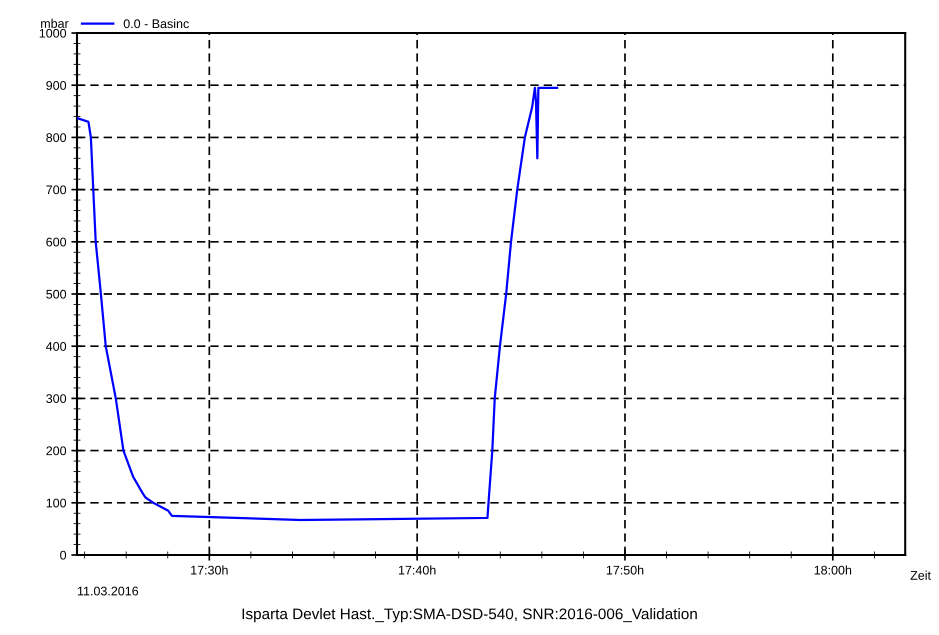 This screenshot has width=939, height=635. What do you see at coordinates (56, 242) in the screenshot?
I see `y-tick-label: 600` at bounding box center [56, 242].